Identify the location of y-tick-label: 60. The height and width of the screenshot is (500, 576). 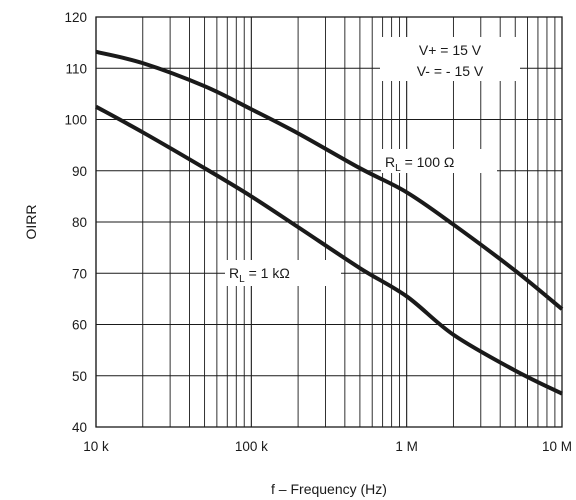
(79, 325).